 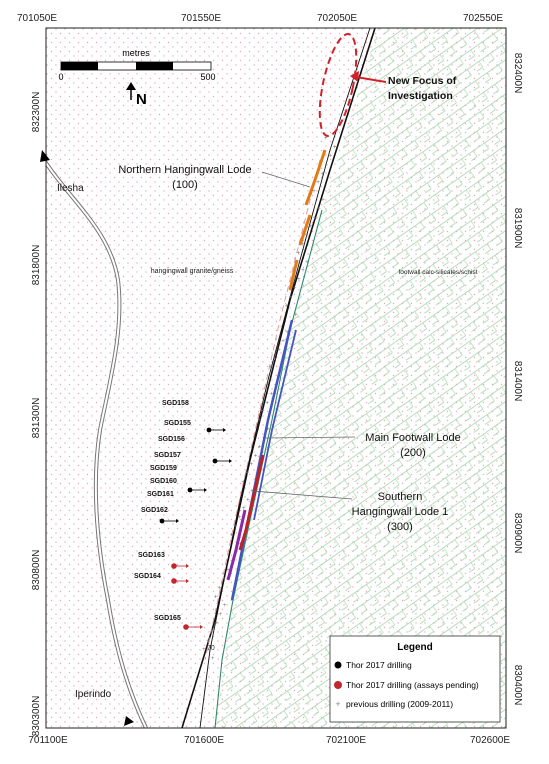 I want to click on coord-top: 701550E, so click(x=201, y=18).